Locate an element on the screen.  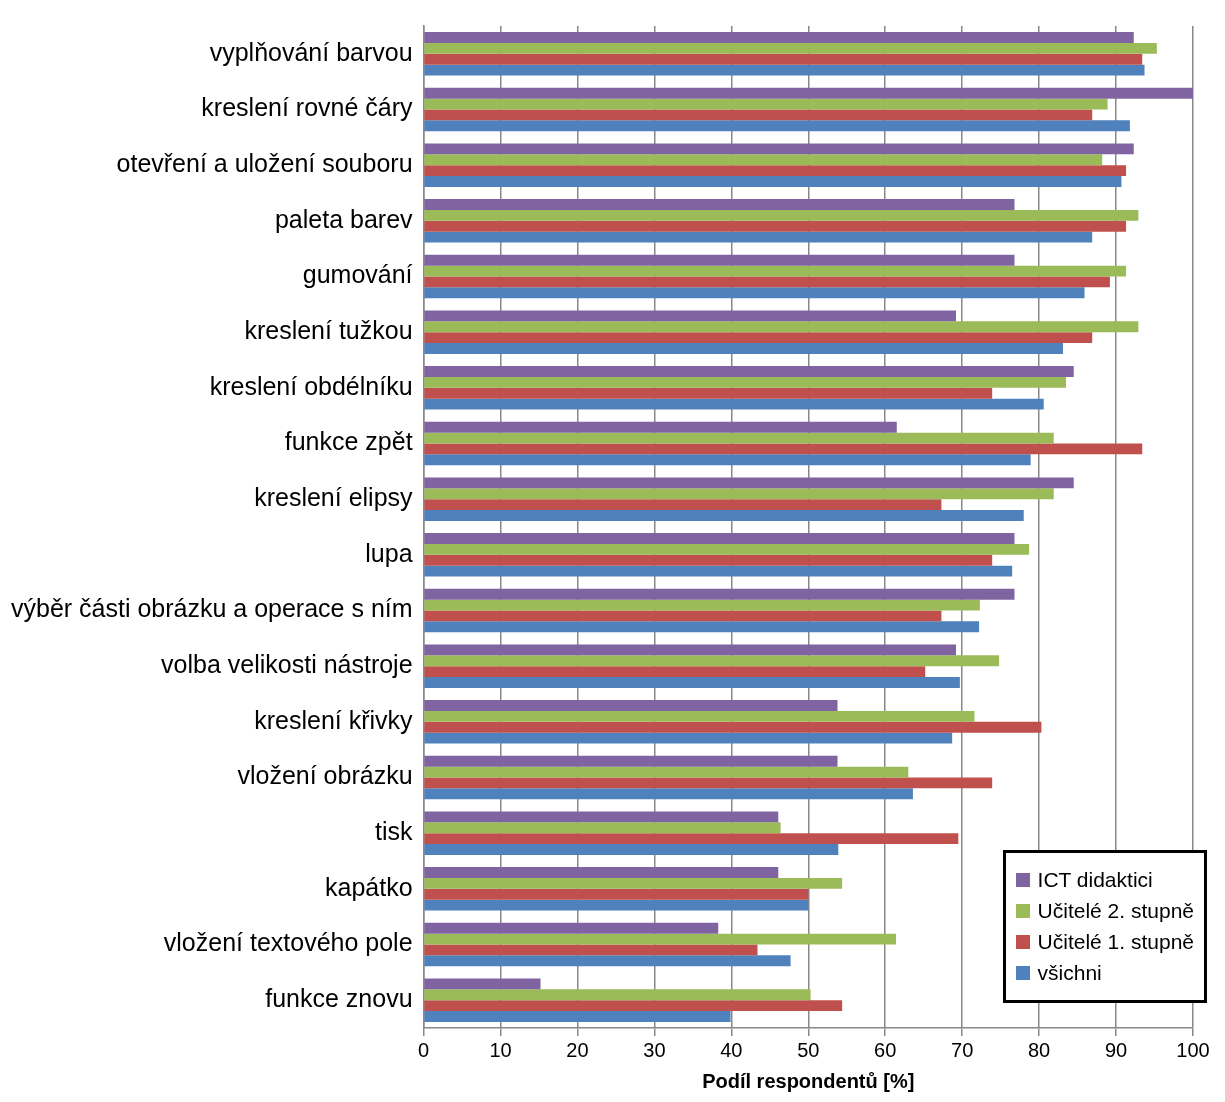
x-axis-title: Podíl respondentů [%] is located at coordinates (808, 1080).